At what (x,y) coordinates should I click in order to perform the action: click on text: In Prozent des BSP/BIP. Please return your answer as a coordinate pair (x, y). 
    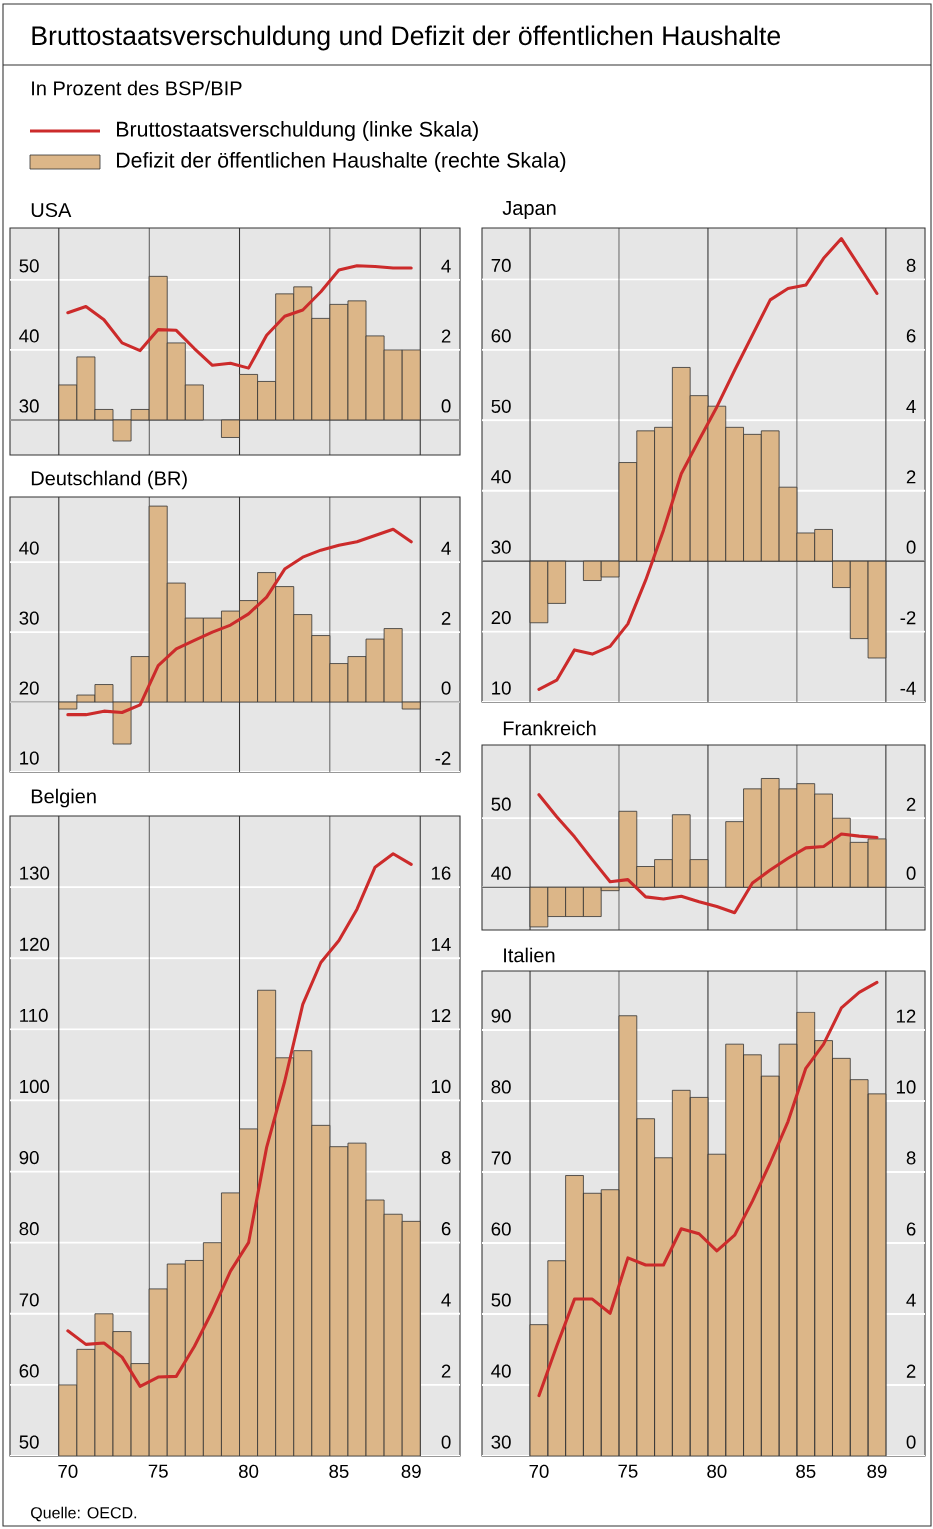
    Looking at the image, I should click on (137, 88).